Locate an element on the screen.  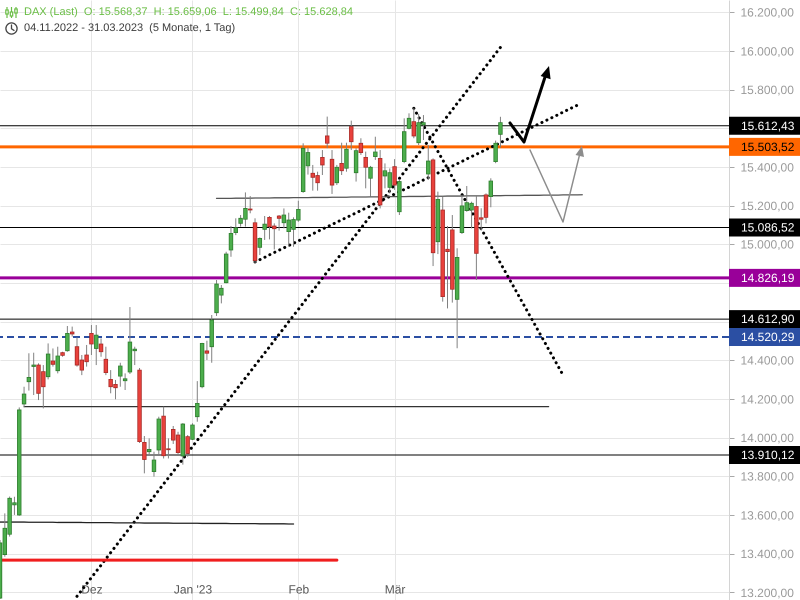
y-tick-label: 13.400,00 is located at coordinates (767, 554).